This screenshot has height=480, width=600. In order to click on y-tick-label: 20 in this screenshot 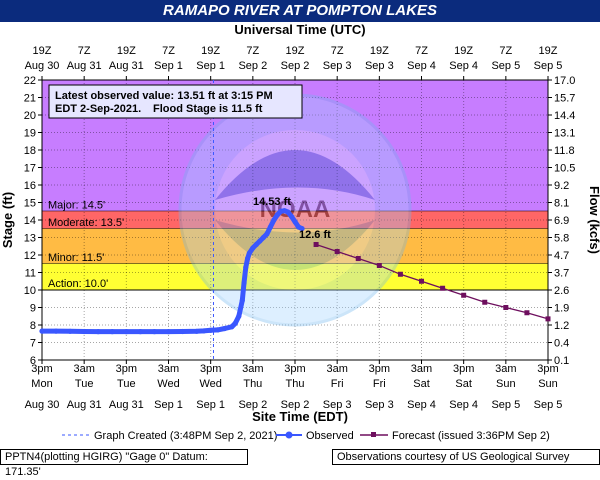, I will do `click(30, 116)`.